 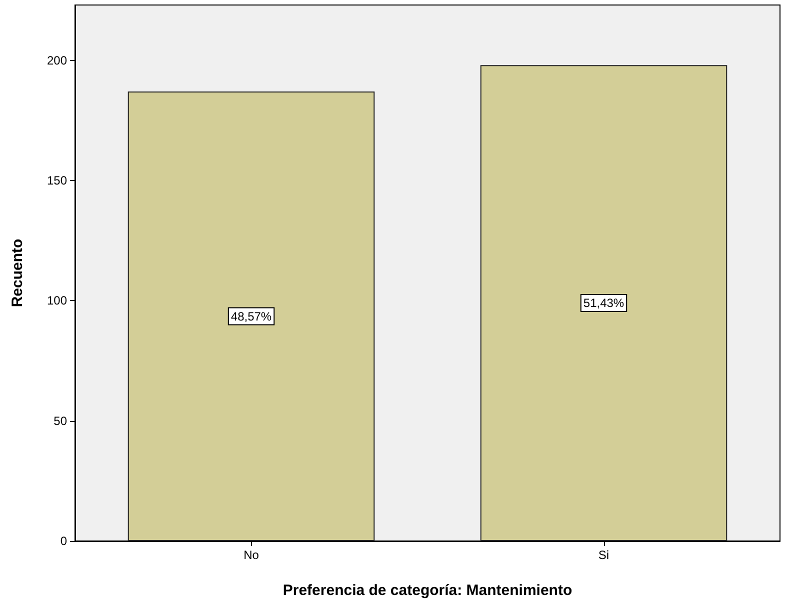 What do you see at coordinates (57, 301) in the screenshot?
I see `y-tick-label: 100` at bounding box center [57, 301].